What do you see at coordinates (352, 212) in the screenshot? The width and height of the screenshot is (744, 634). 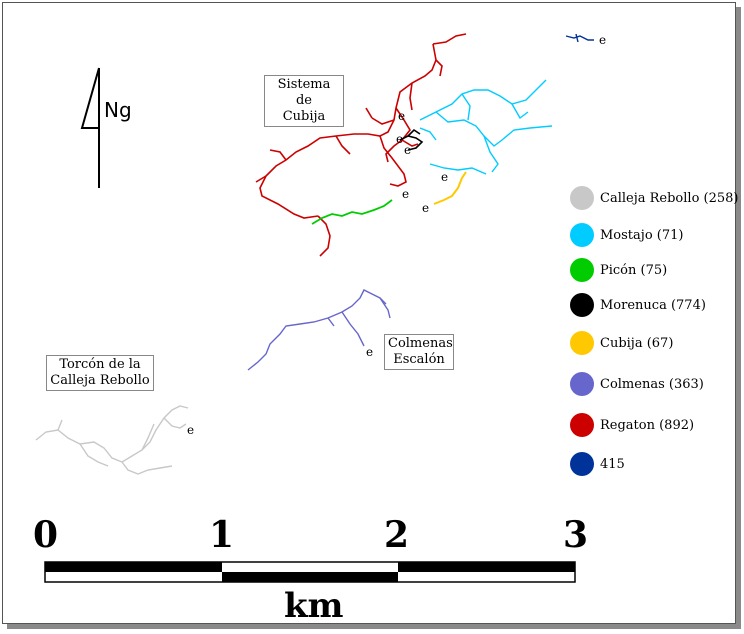 I see `cave-survey-picon` at bounding box center [352, 212].